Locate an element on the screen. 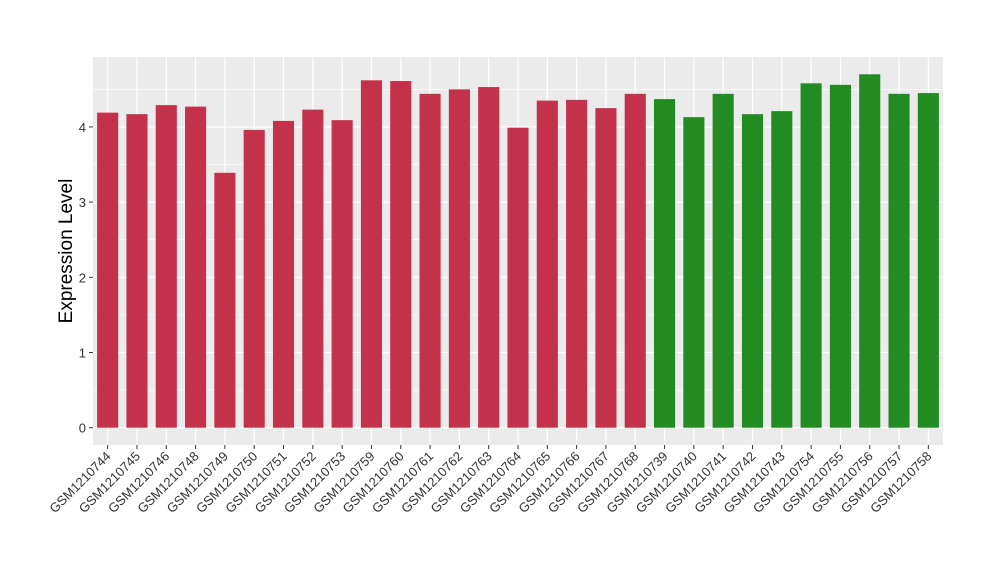 This screenshot has width=1000, height=585. bar-GSM1210748 is located at coordinates (196, 267).